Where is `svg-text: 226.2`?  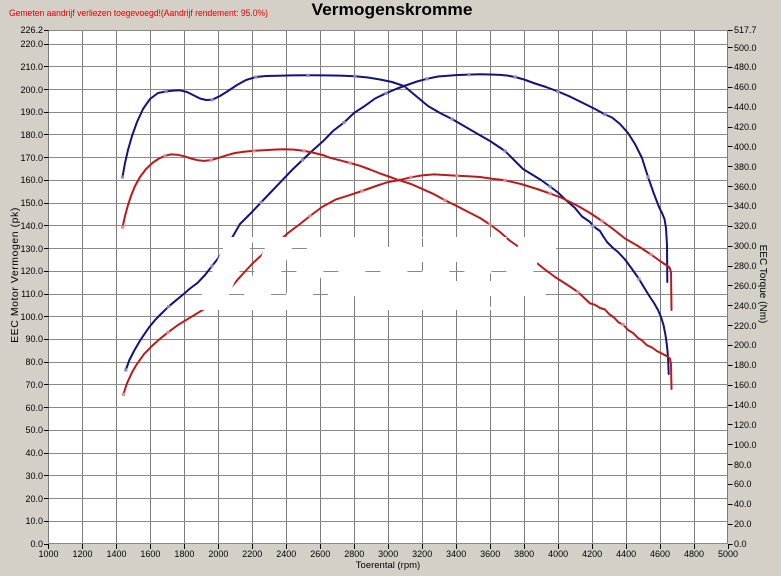 svg-text: 226.2 is located at coordinates (31, 30).